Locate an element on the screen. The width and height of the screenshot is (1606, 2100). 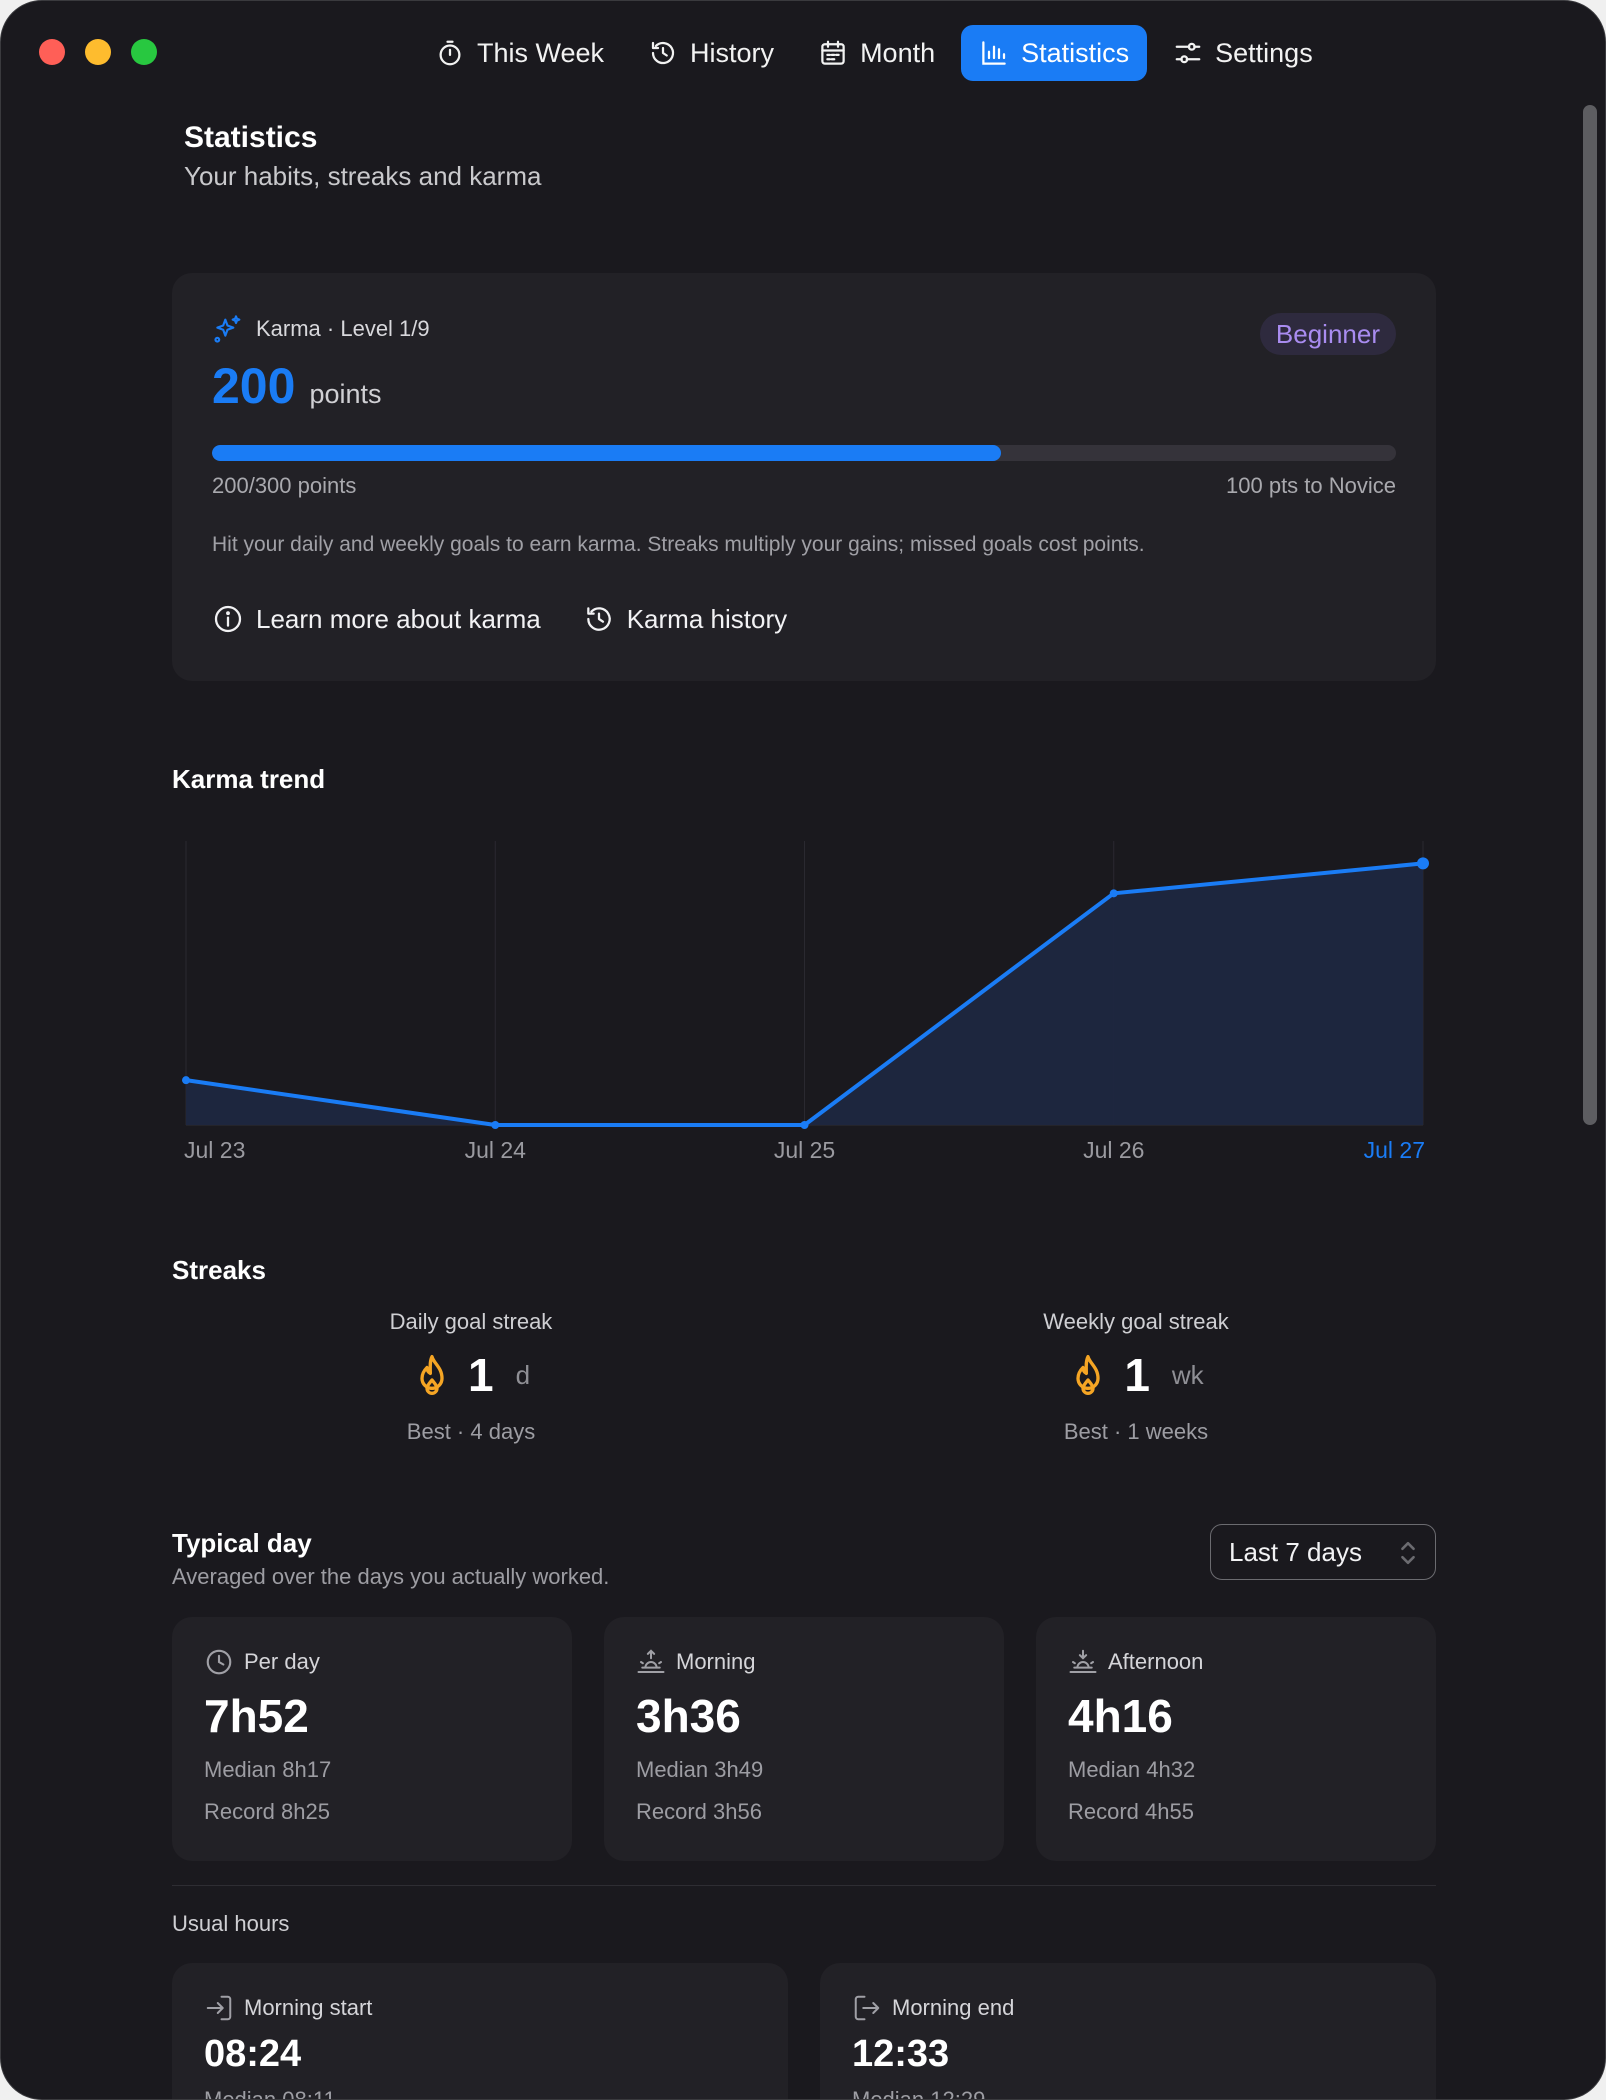
calendar-icon is located at coordinates (833, 52).